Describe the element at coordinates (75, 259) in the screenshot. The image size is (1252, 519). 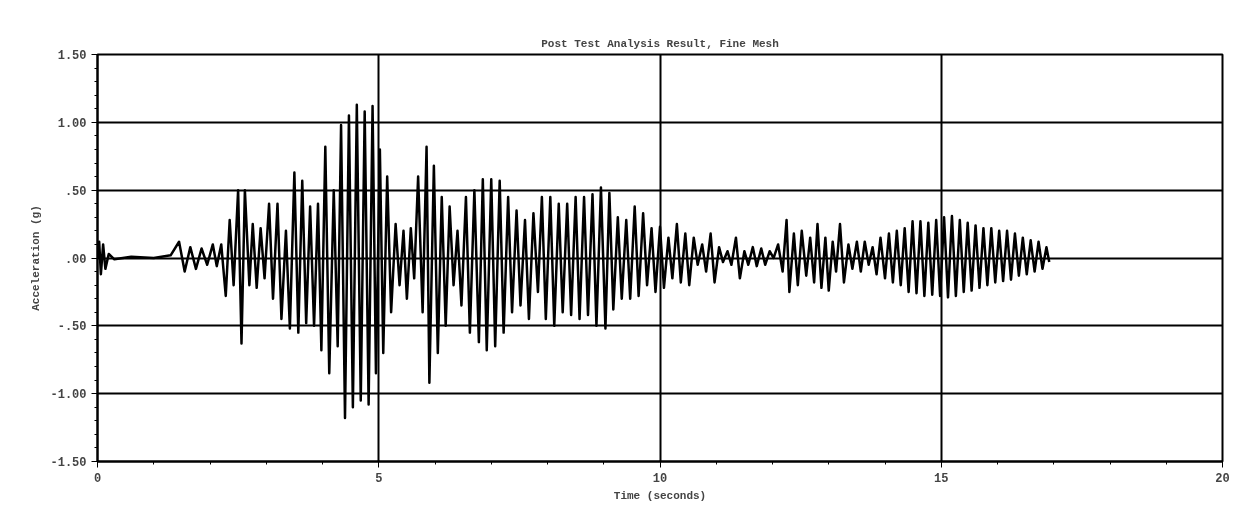
I see `y-tick-label: .00` at that location.